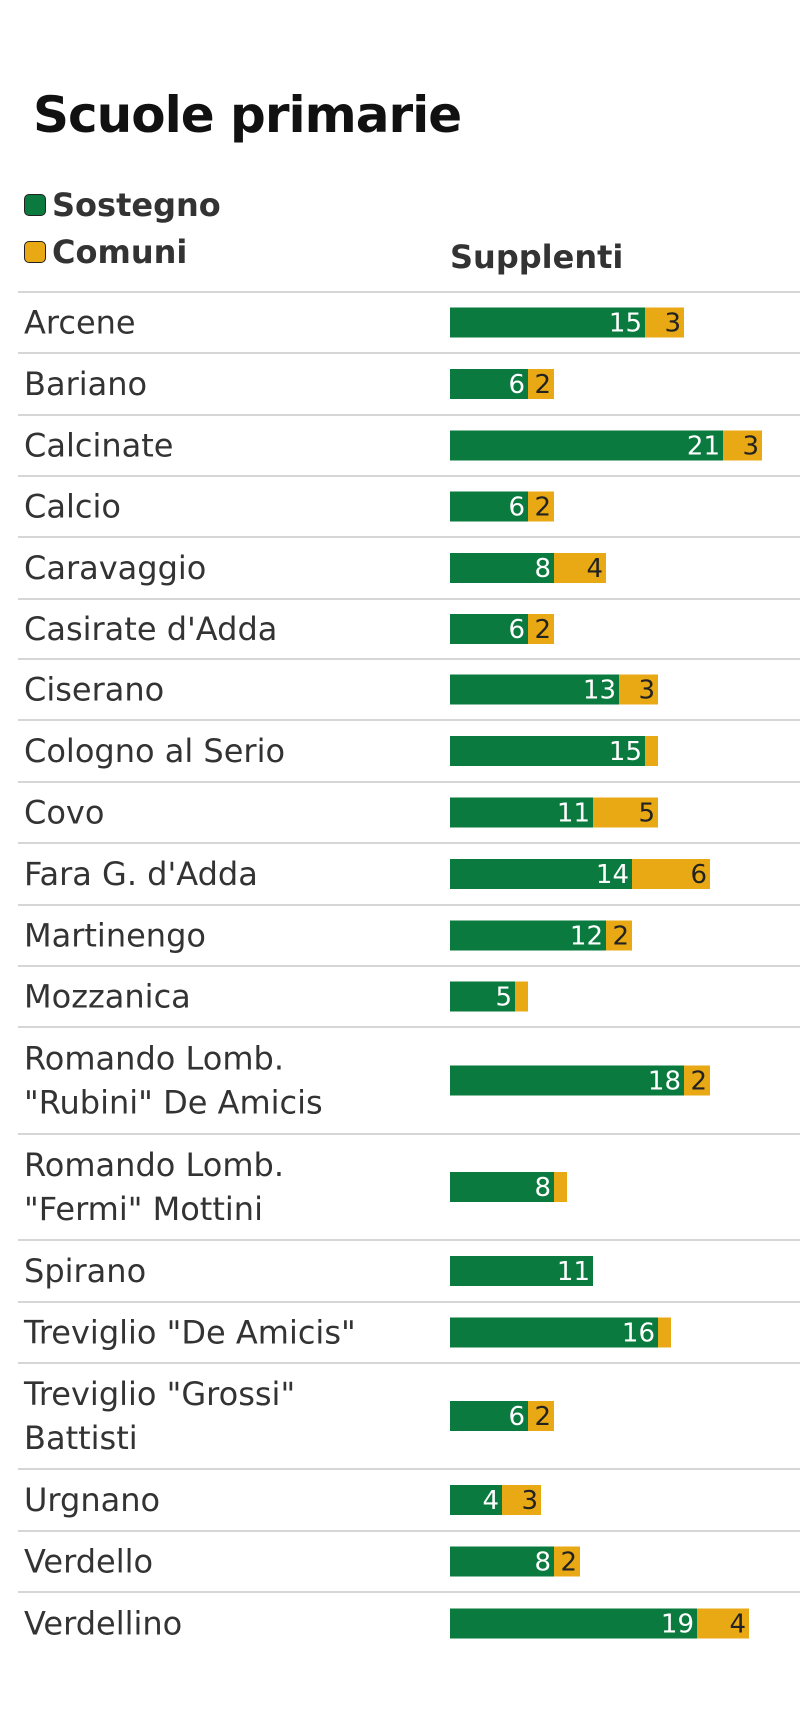 The image size is (800, 1726). What do you see at coordinates (64, 813) in the screenshot?
I see `category-label: Covo` at bounding box center [64, 813].